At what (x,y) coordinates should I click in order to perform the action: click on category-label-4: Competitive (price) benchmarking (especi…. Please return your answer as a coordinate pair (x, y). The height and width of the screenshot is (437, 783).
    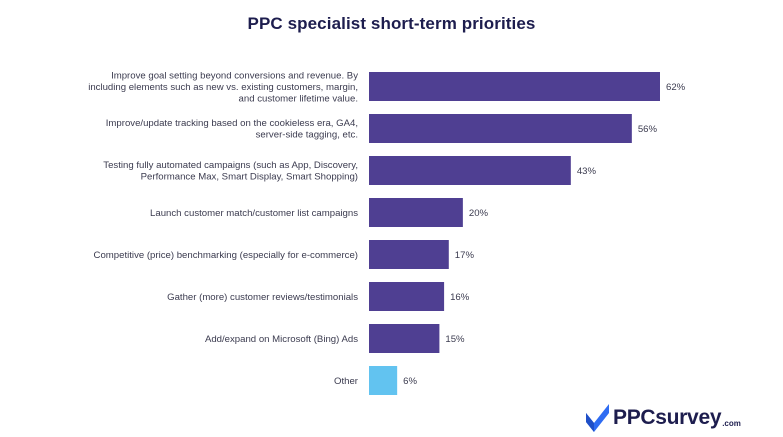
    Looking at the image, I should click on (226, 255).